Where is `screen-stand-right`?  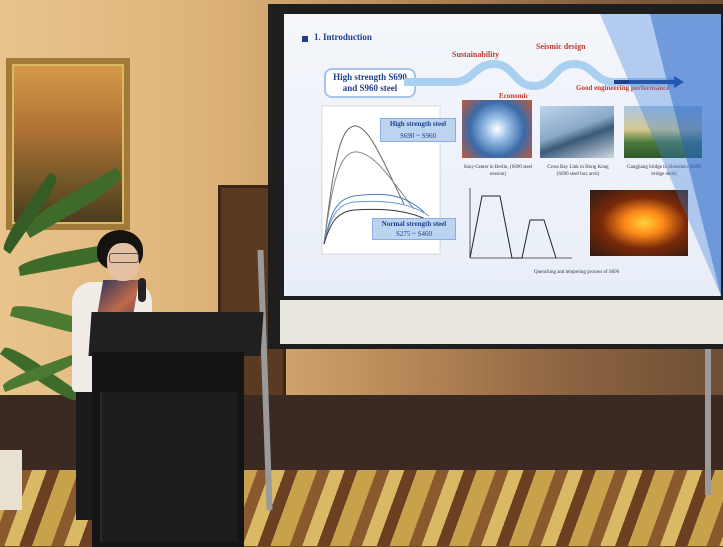
screen-stand-right is located at coordinates (708, 420).